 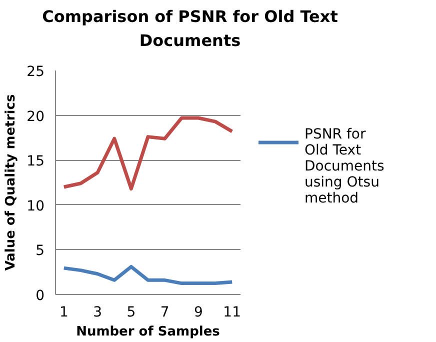 I want to click on x-axis-title: Number of Samples, so click(x=148, y=332).